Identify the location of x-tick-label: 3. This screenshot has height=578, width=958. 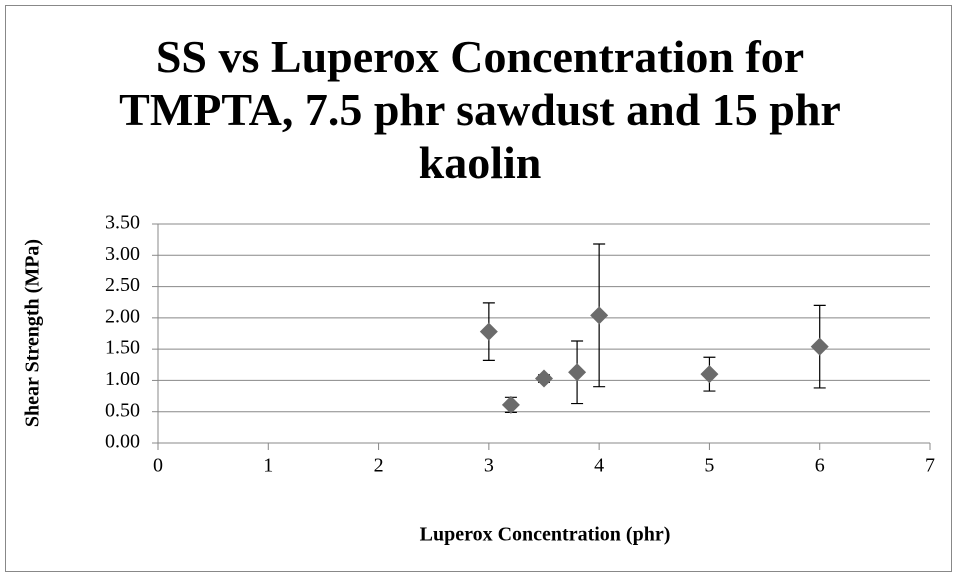
(489, 466).